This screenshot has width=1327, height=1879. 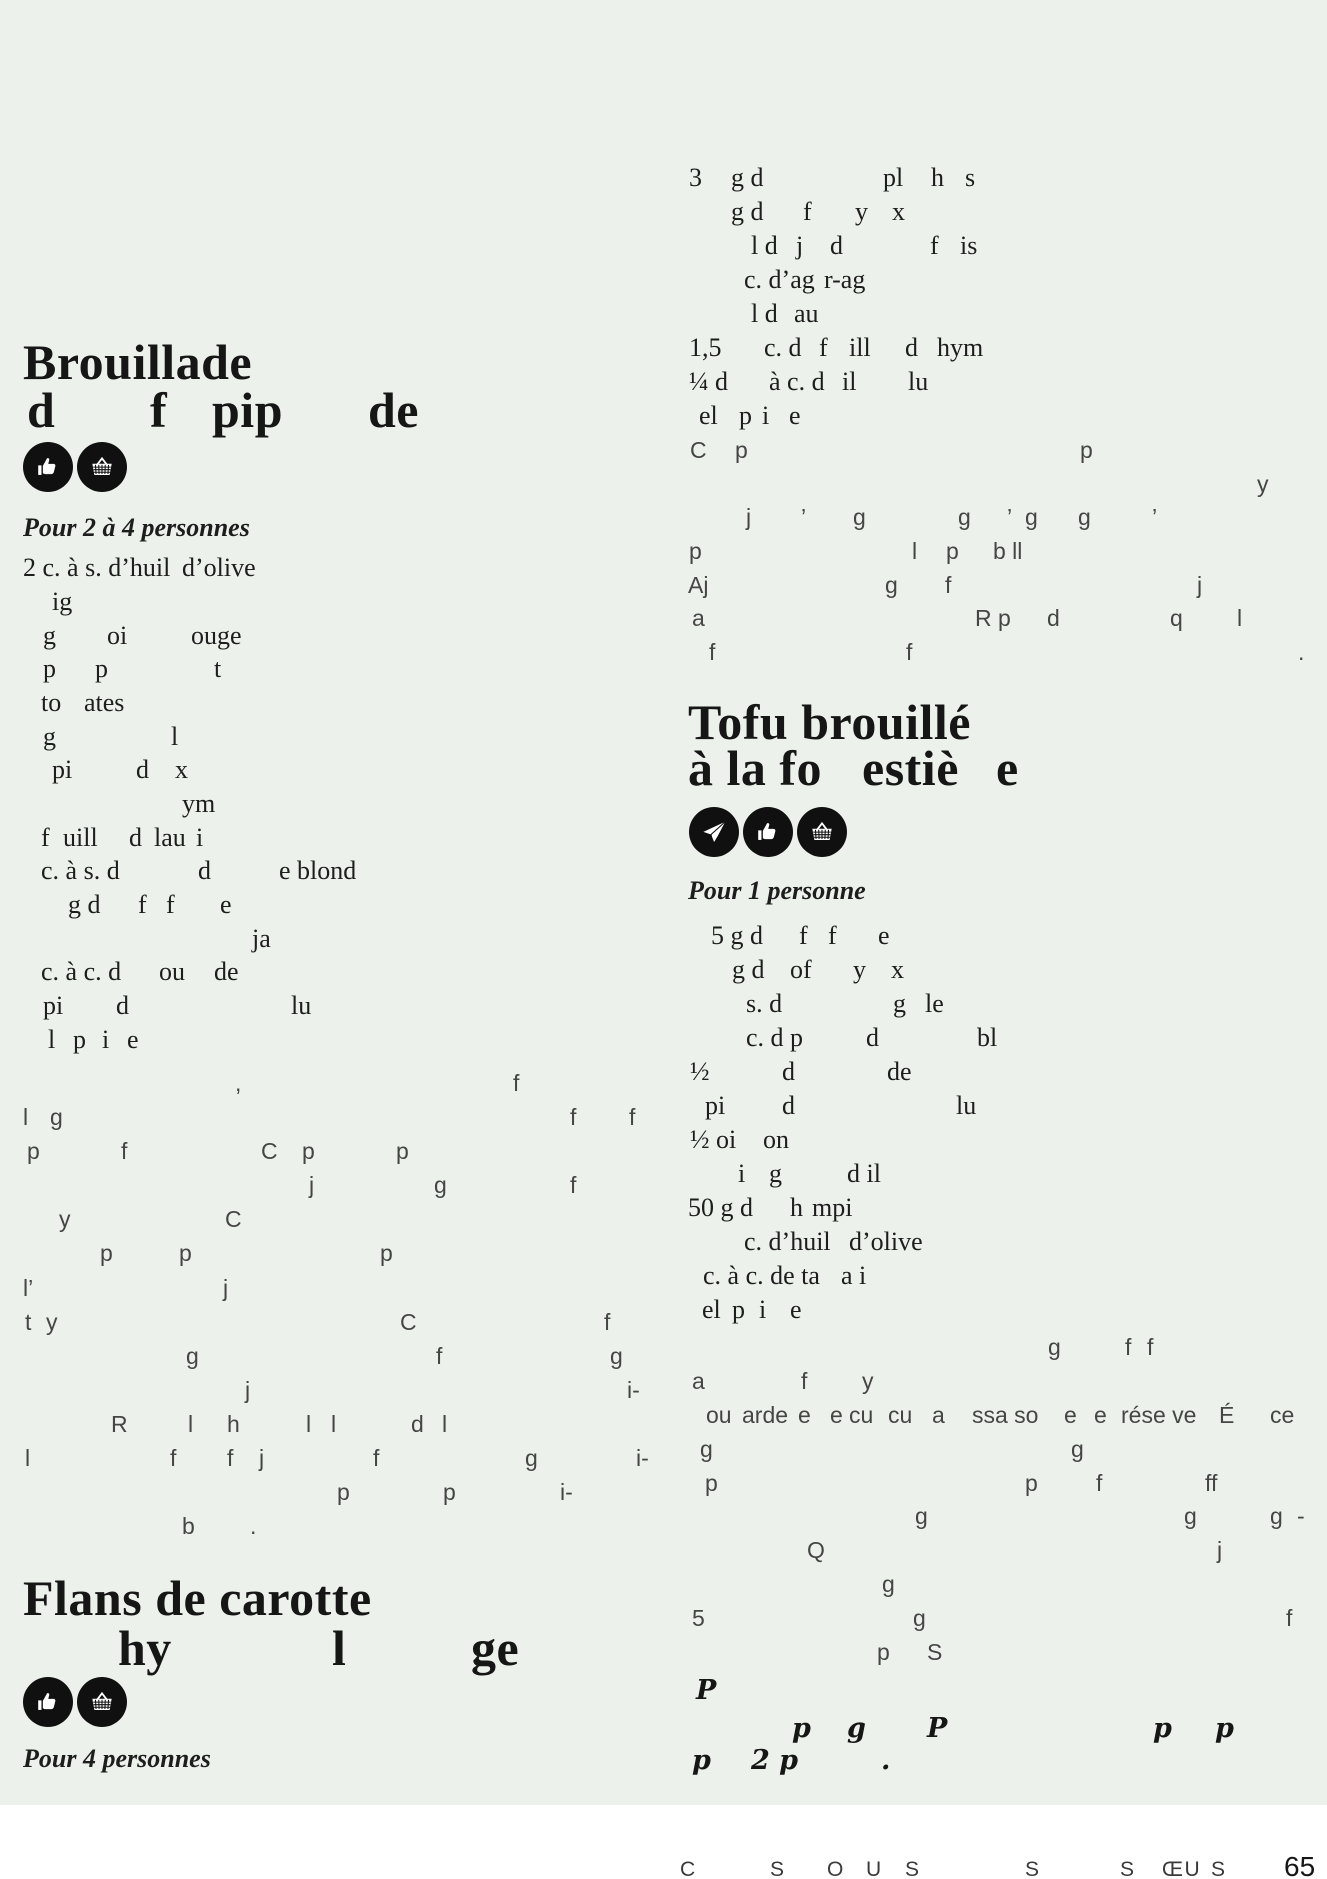 What do you see at coordinates (777, 890) in the screenshot?
I see `text-fragment: Pour 1 personne` at bounding box center [777, 890].